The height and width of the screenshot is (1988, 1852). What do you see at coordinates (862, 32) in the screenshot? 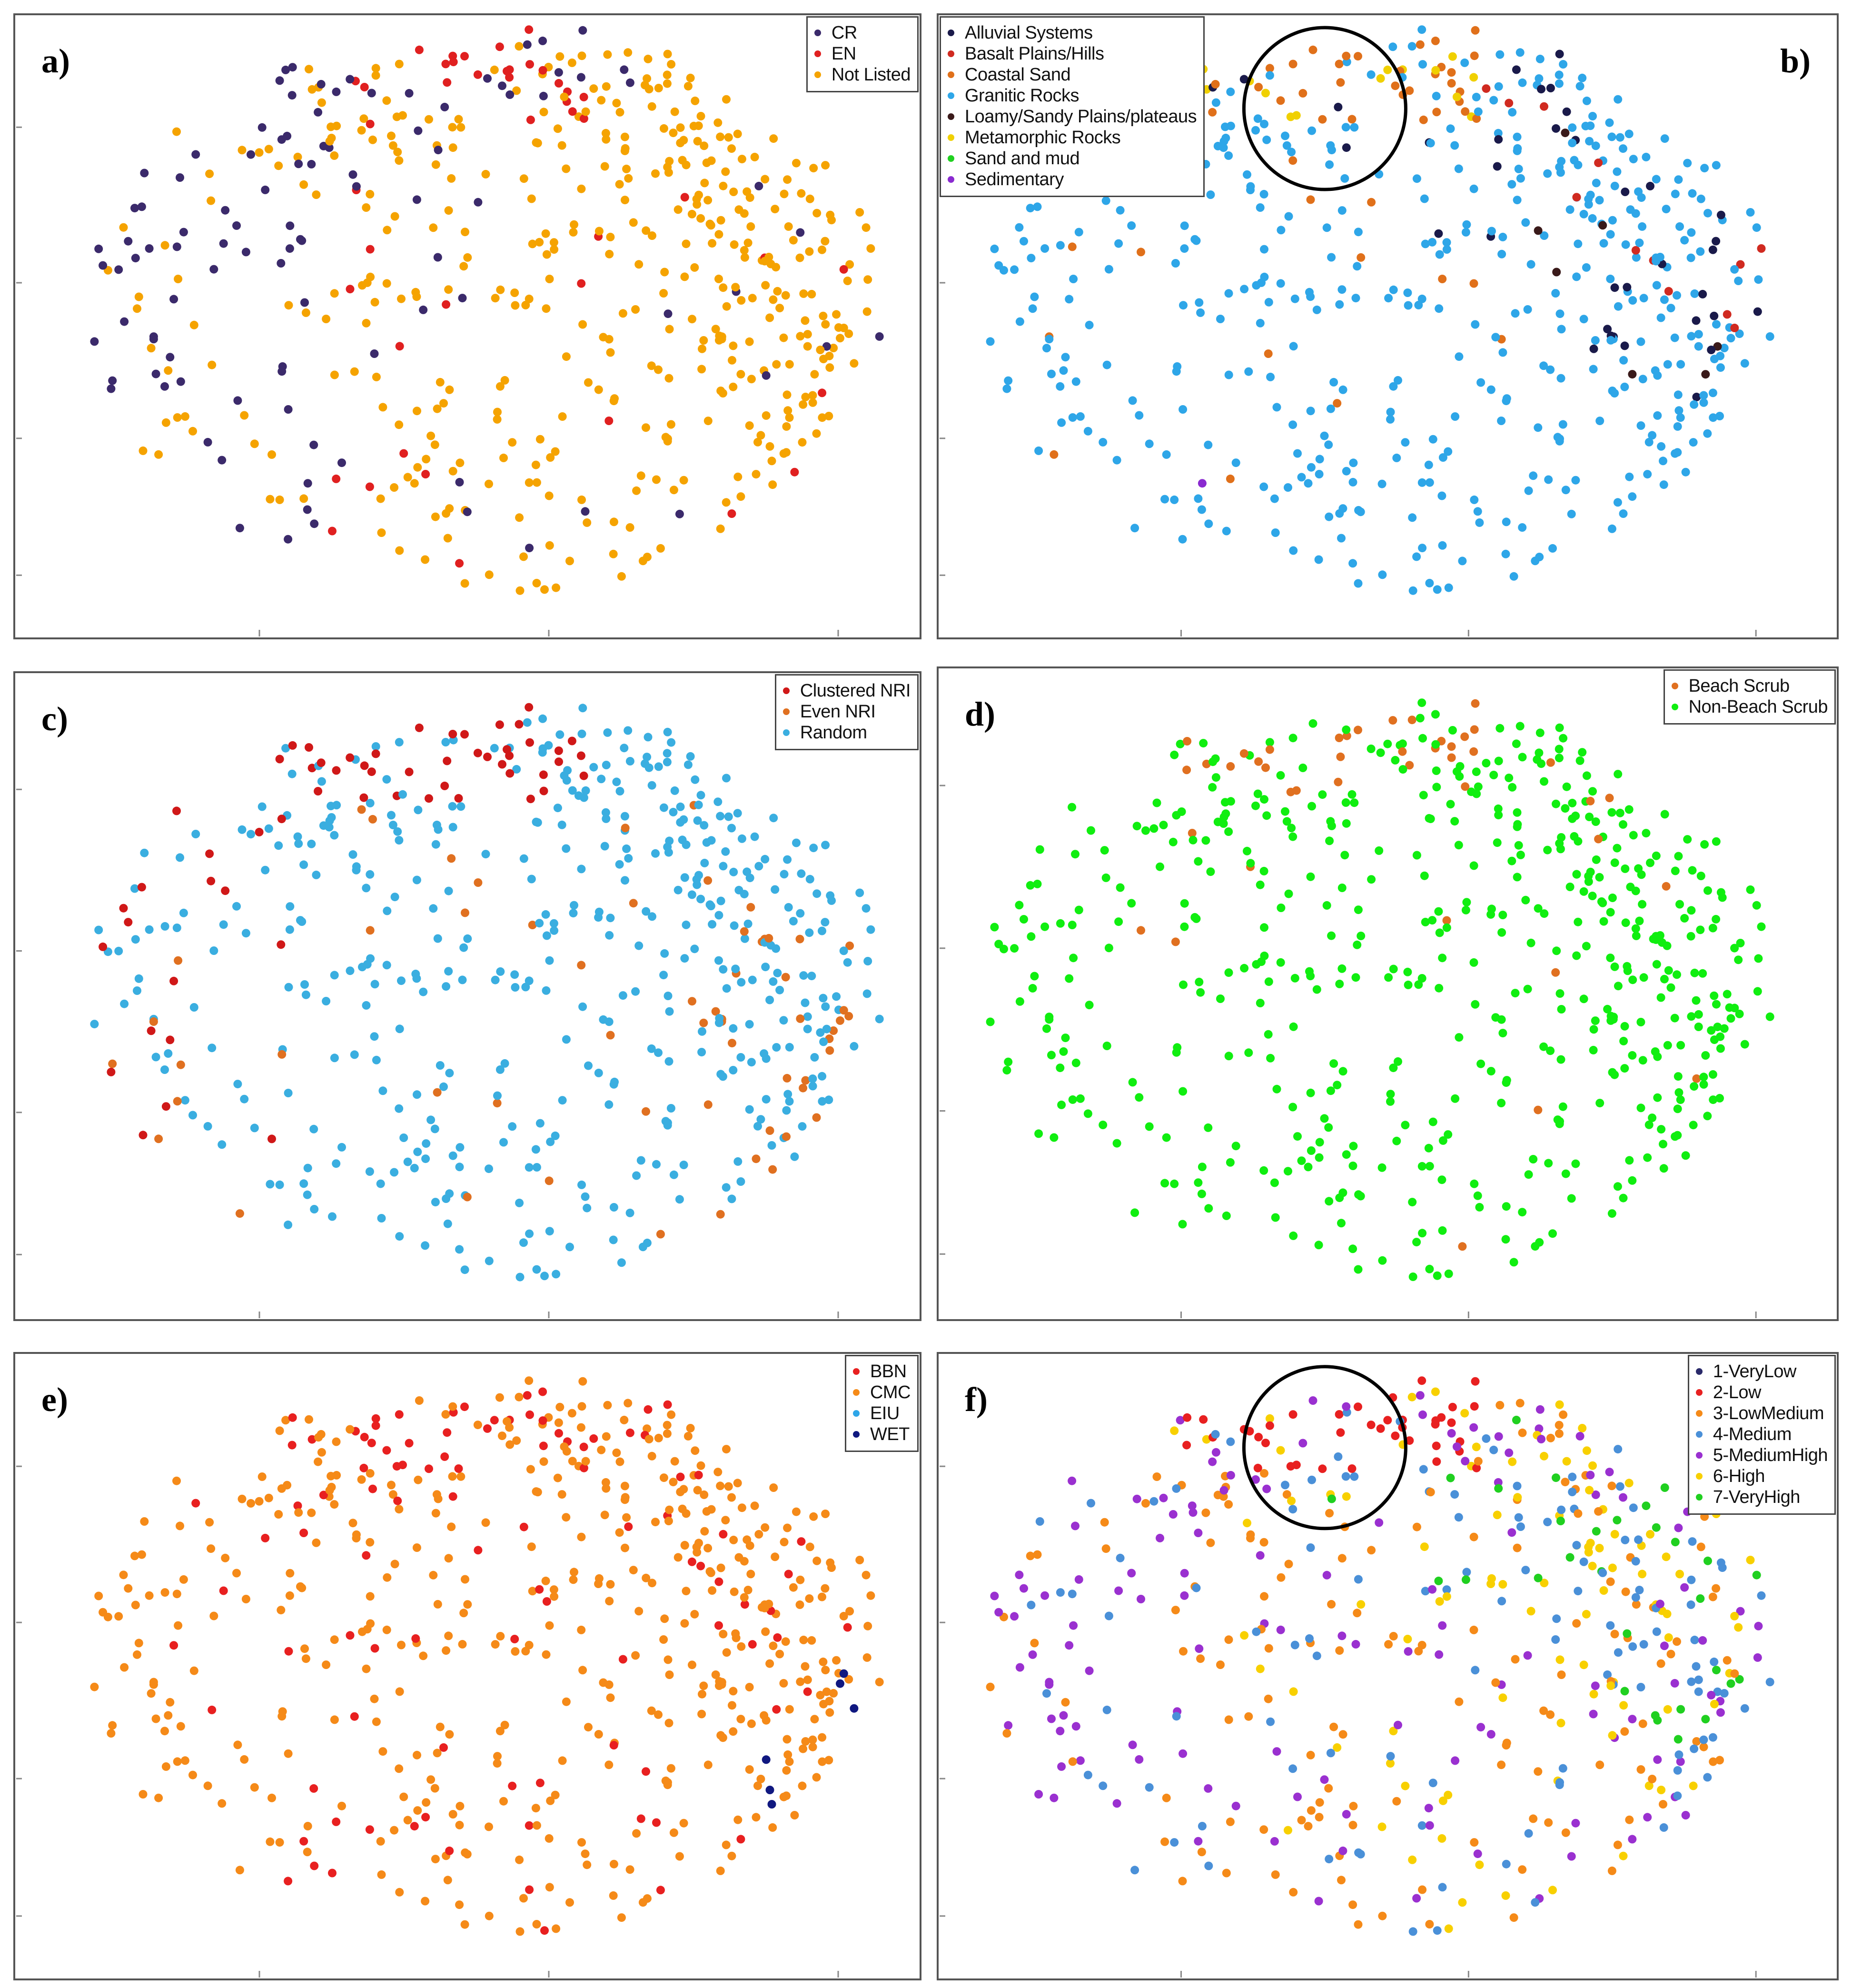
I see `legend-item: CR` at bounding box center [862, 32].